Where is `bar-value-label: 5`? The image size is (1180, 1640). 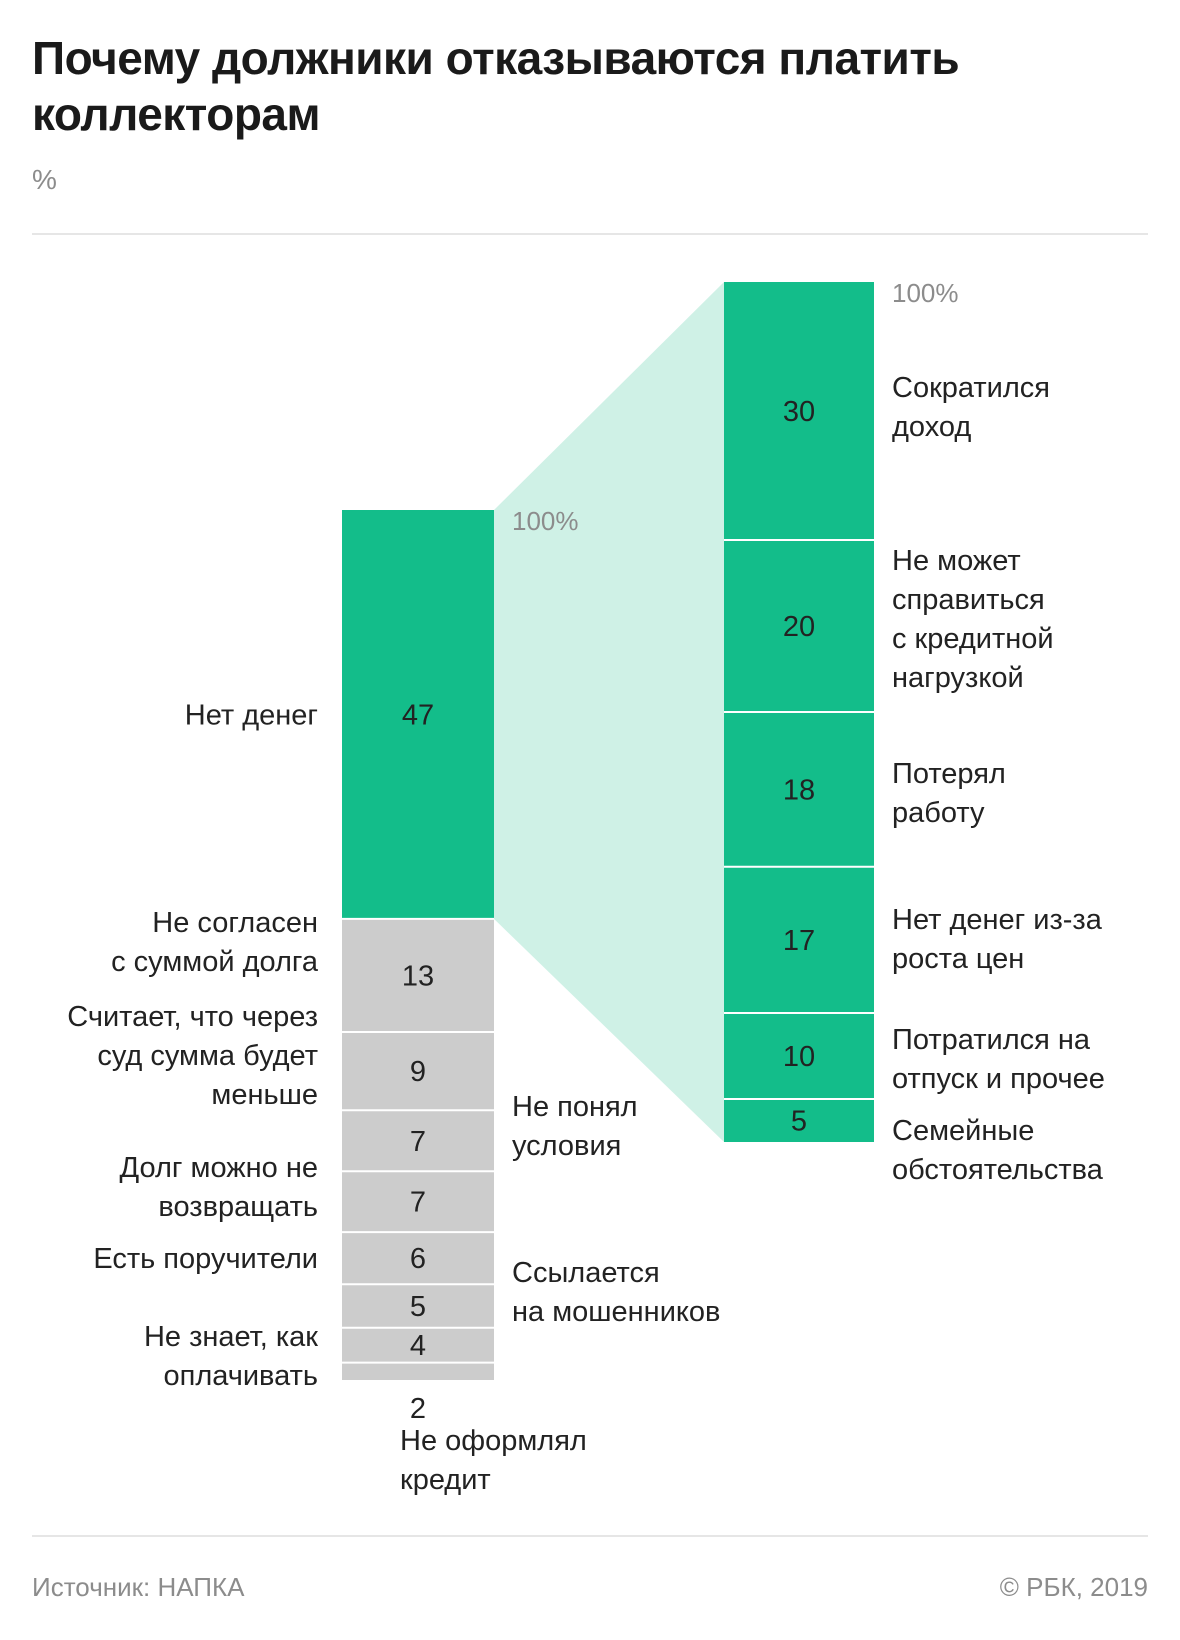
bar-value-label: 5 is located at coordinates (418, 1307).